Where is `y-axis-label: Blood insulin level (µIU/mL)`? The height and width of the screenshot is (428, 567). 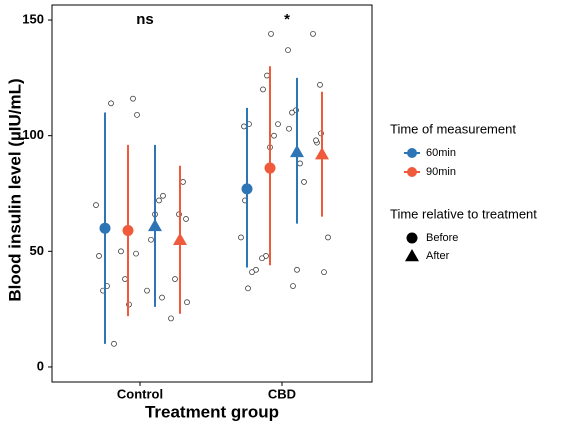 y-axis-label: Blood insulin level (µIU/mL) is located at coordinates (14, 189).